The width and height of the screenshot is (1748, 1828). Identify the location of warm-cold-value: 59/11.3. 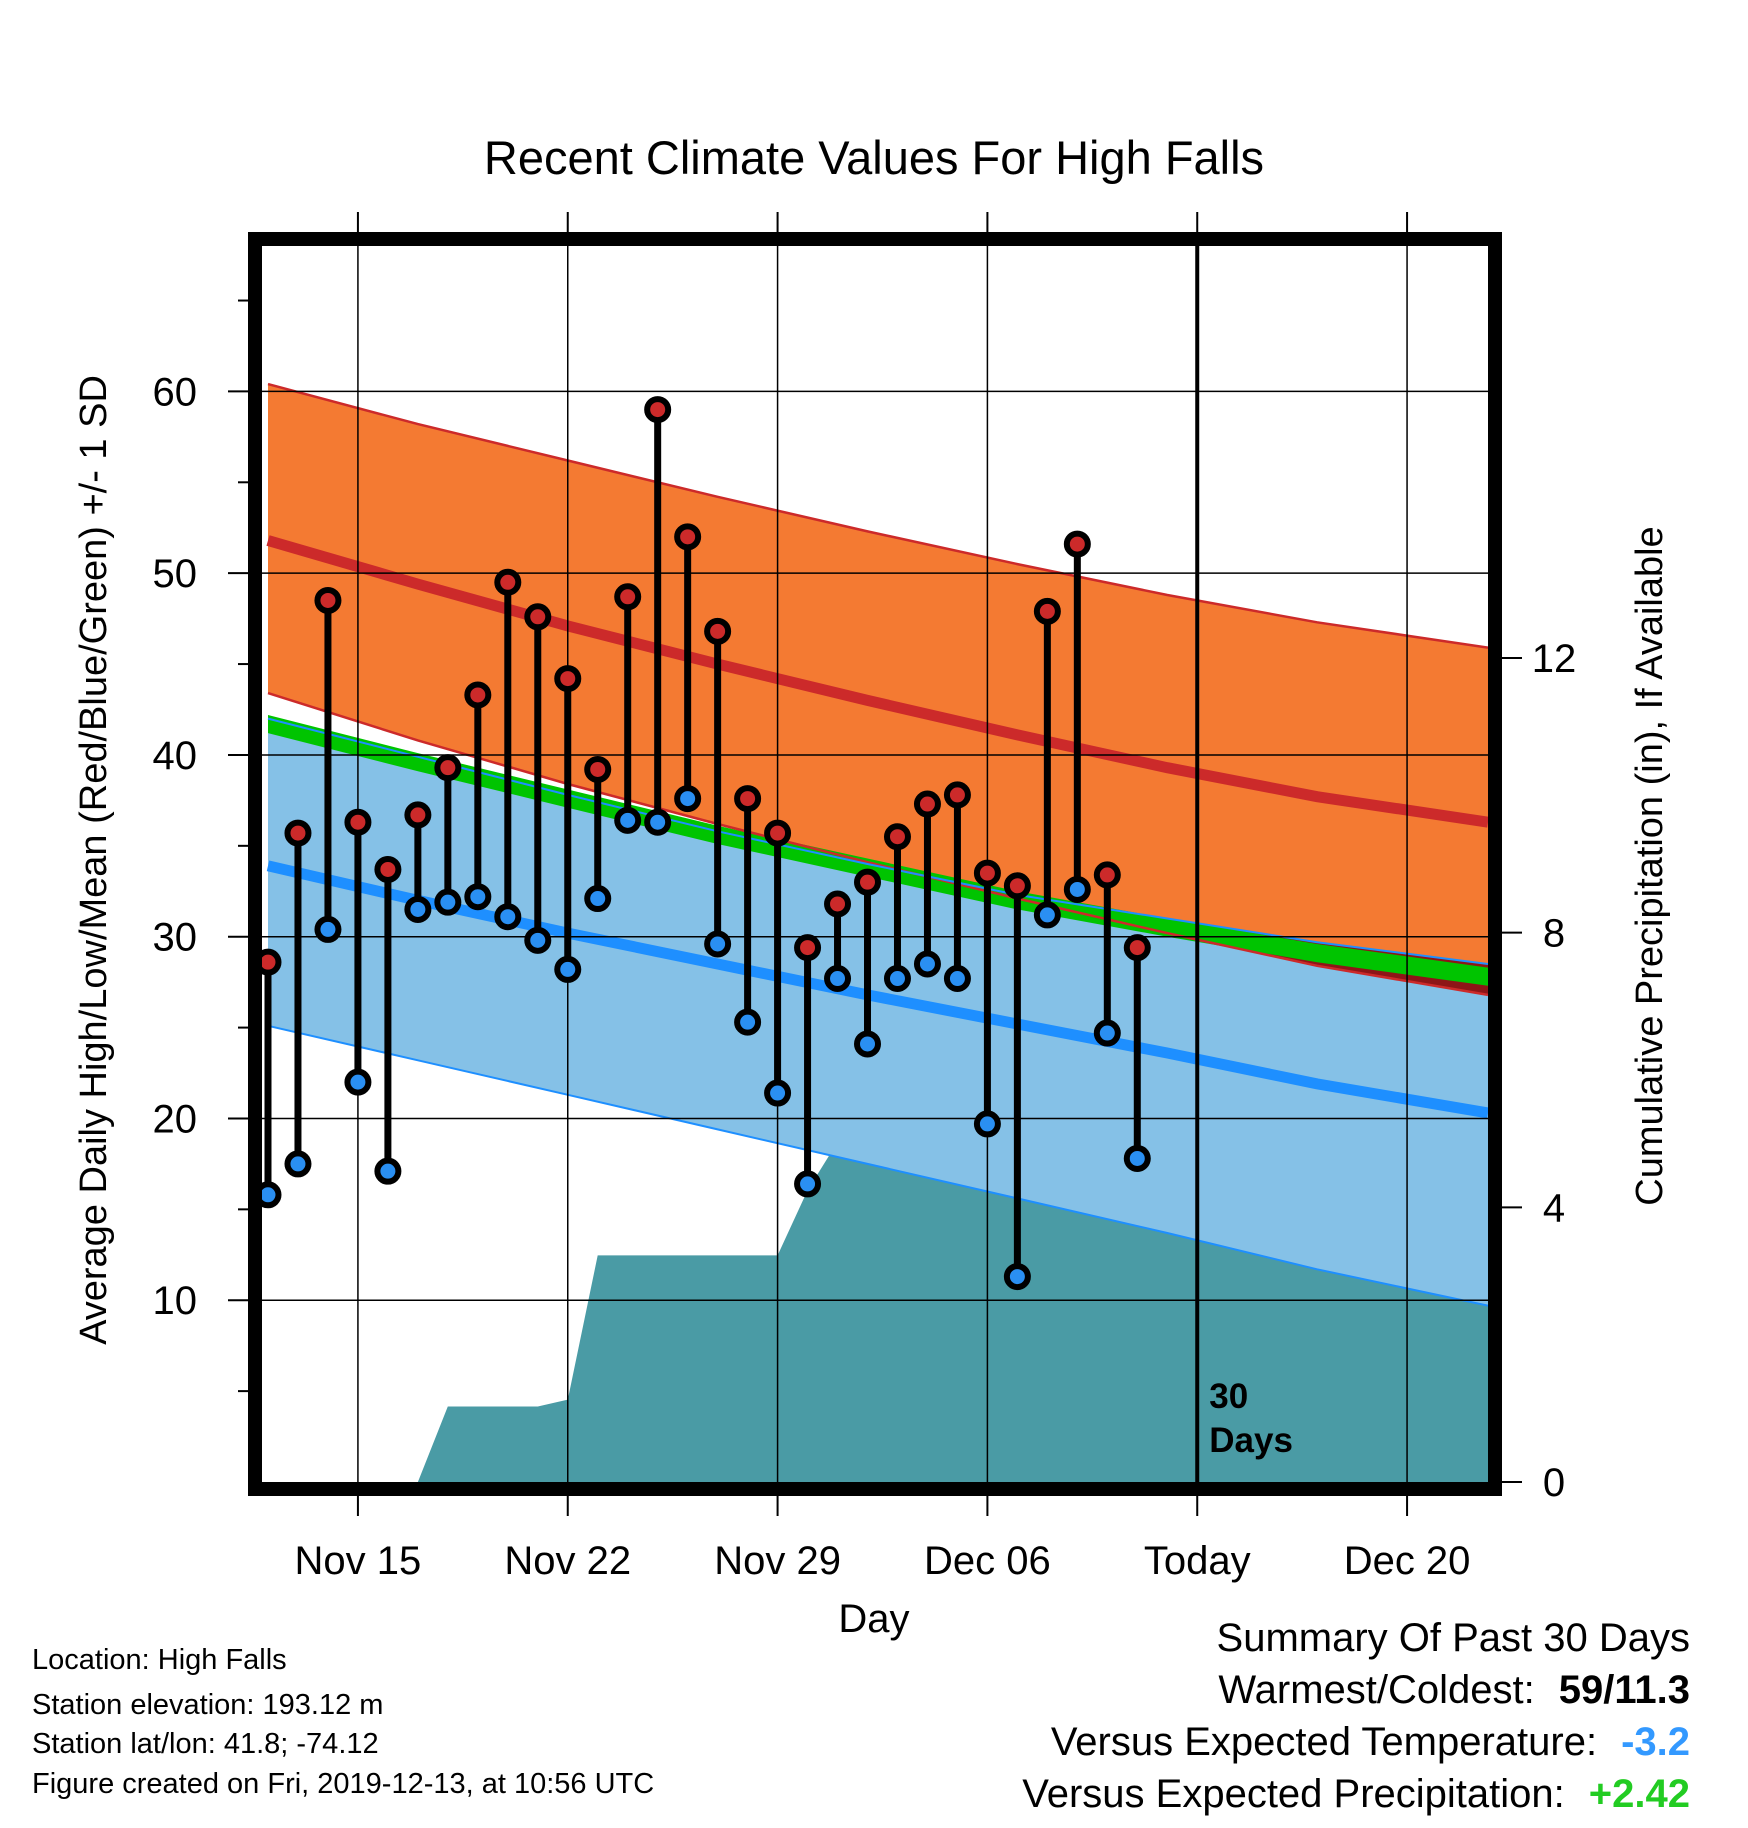
(1624, 1690).